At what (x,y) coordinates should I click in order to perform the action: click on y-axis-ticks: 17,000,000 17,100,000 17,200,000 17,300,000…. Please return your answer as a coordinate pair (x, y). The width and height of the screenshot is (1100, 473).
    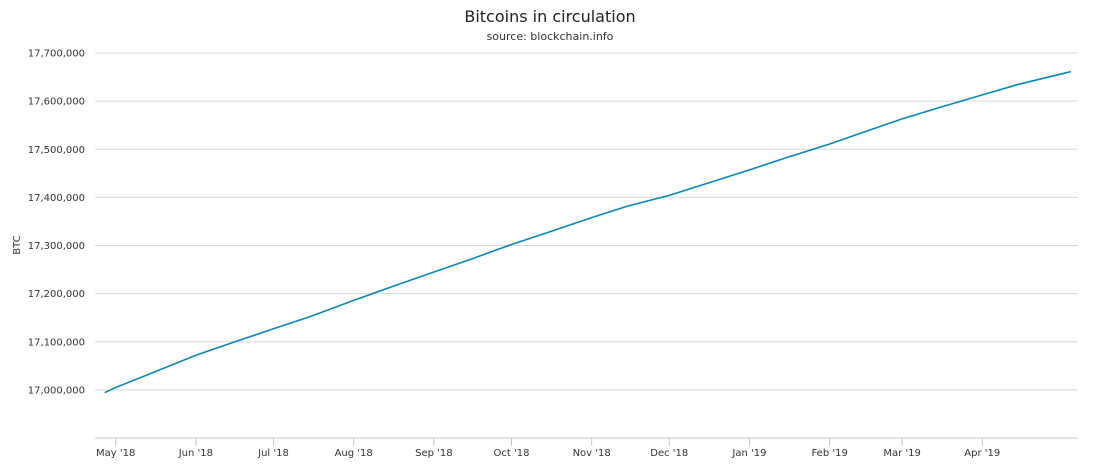
    Looking at the image, I should click on (56, 223).